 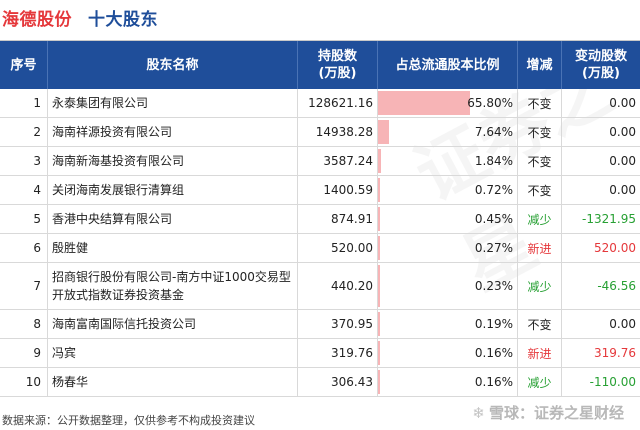 I want to click on row-holder-name: 招商银行股份有限公司-南方中证1000交易型开放式指数证券投资基金, so click(x=173, y=286).